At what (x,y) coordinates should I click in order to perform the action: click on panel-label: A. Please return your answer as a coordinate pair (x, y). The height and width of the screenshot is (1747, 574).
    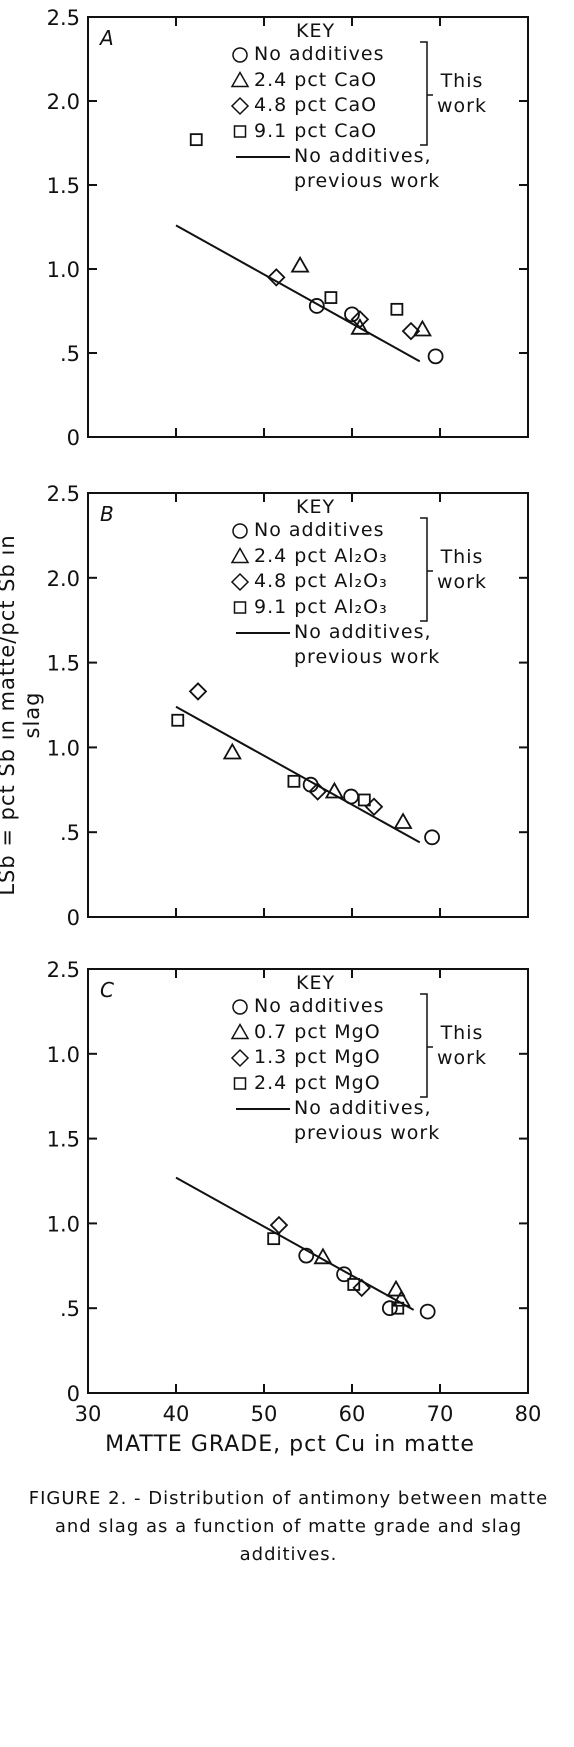
    Looking at the image, I should click on (106, 38).